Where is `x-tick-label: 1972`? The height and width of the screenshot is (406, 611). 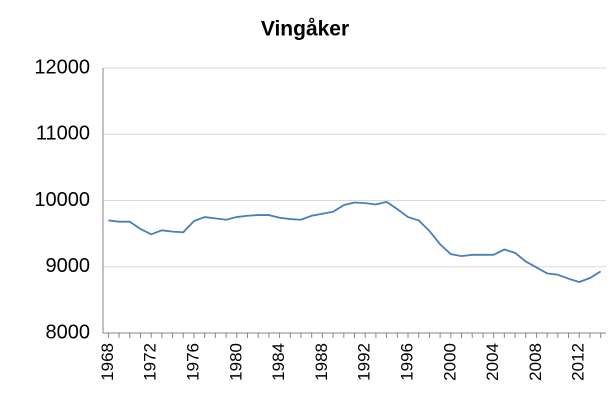
x-tick-label: 1972 is located at coordinates (150, 362).